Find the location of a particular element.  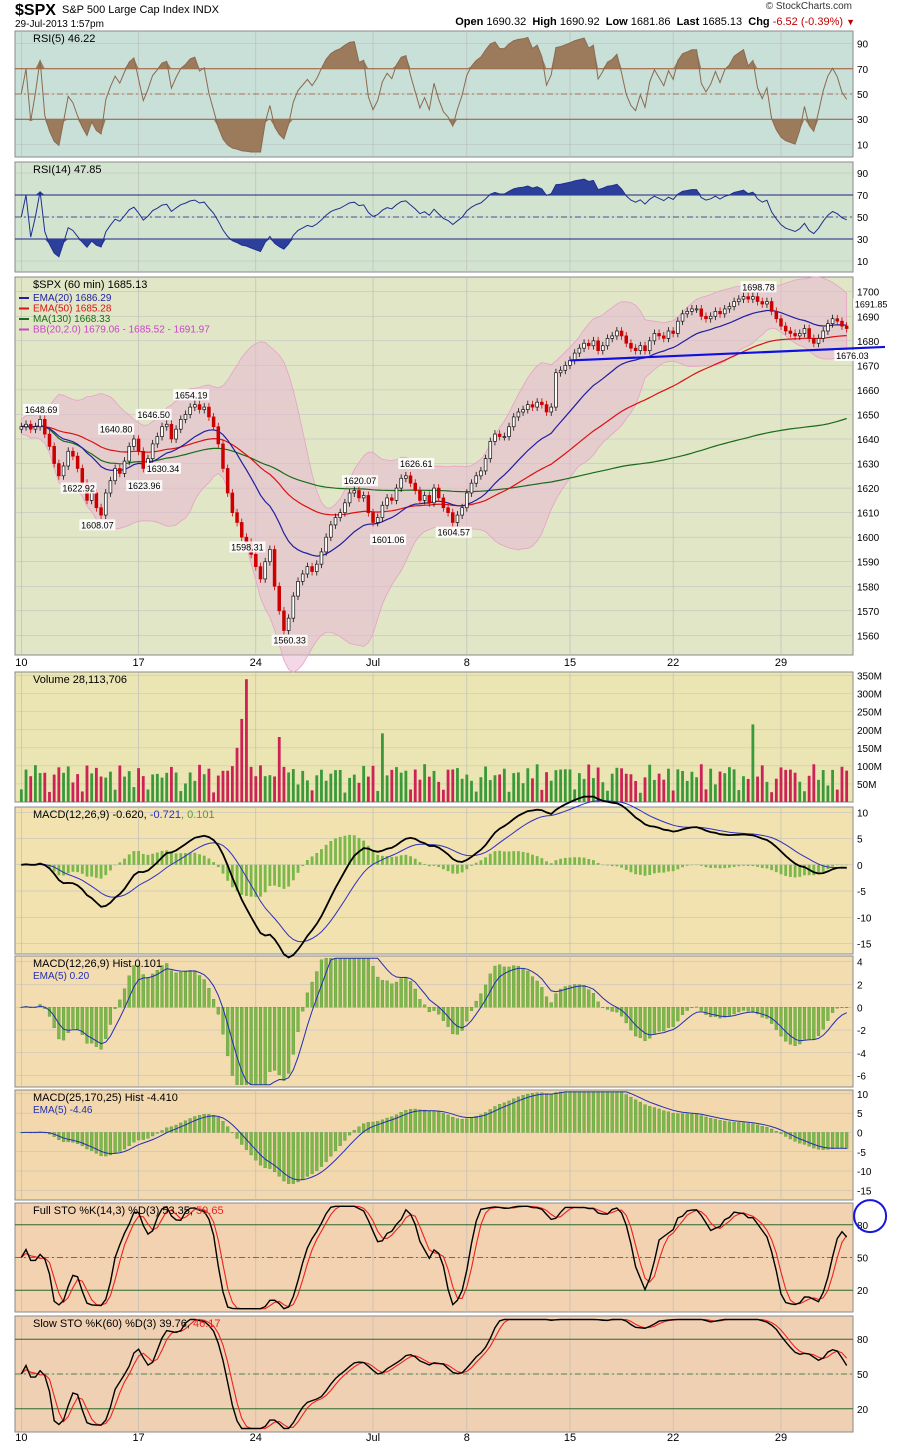

price-annotation: 1630.34 is located at coordinates (163, 469).